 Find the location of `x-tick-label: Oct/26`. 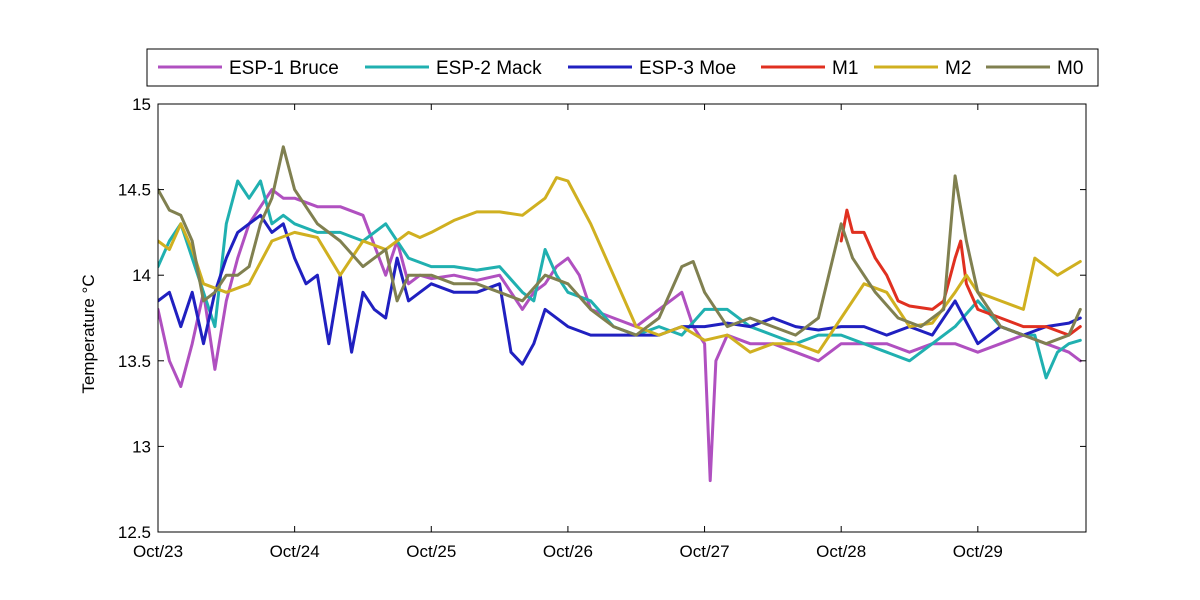

x-tick-label: Oct/26 is located at coordinates (568, 551).